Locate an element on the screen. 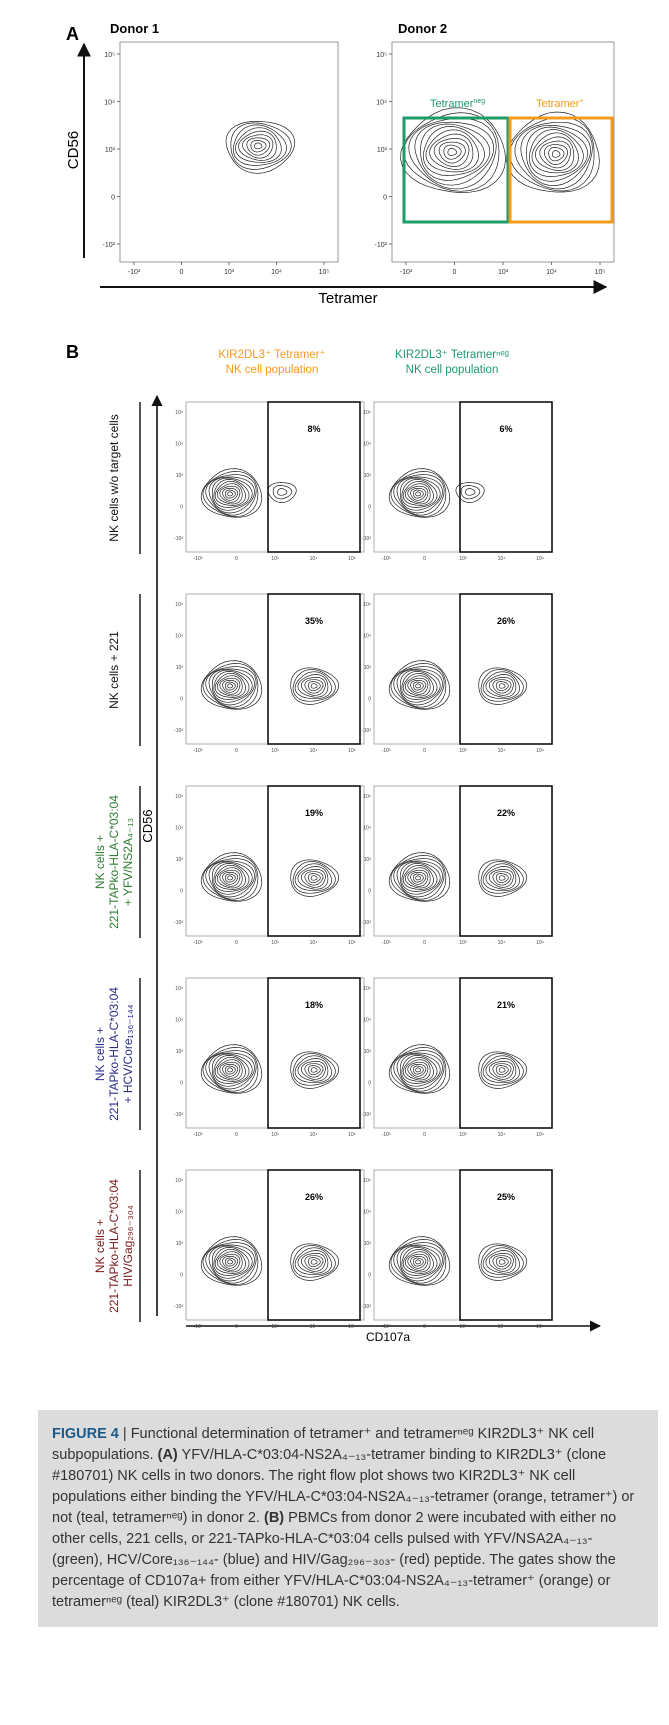  gate-percentage: 25% is located at coordinates (506, 1197).